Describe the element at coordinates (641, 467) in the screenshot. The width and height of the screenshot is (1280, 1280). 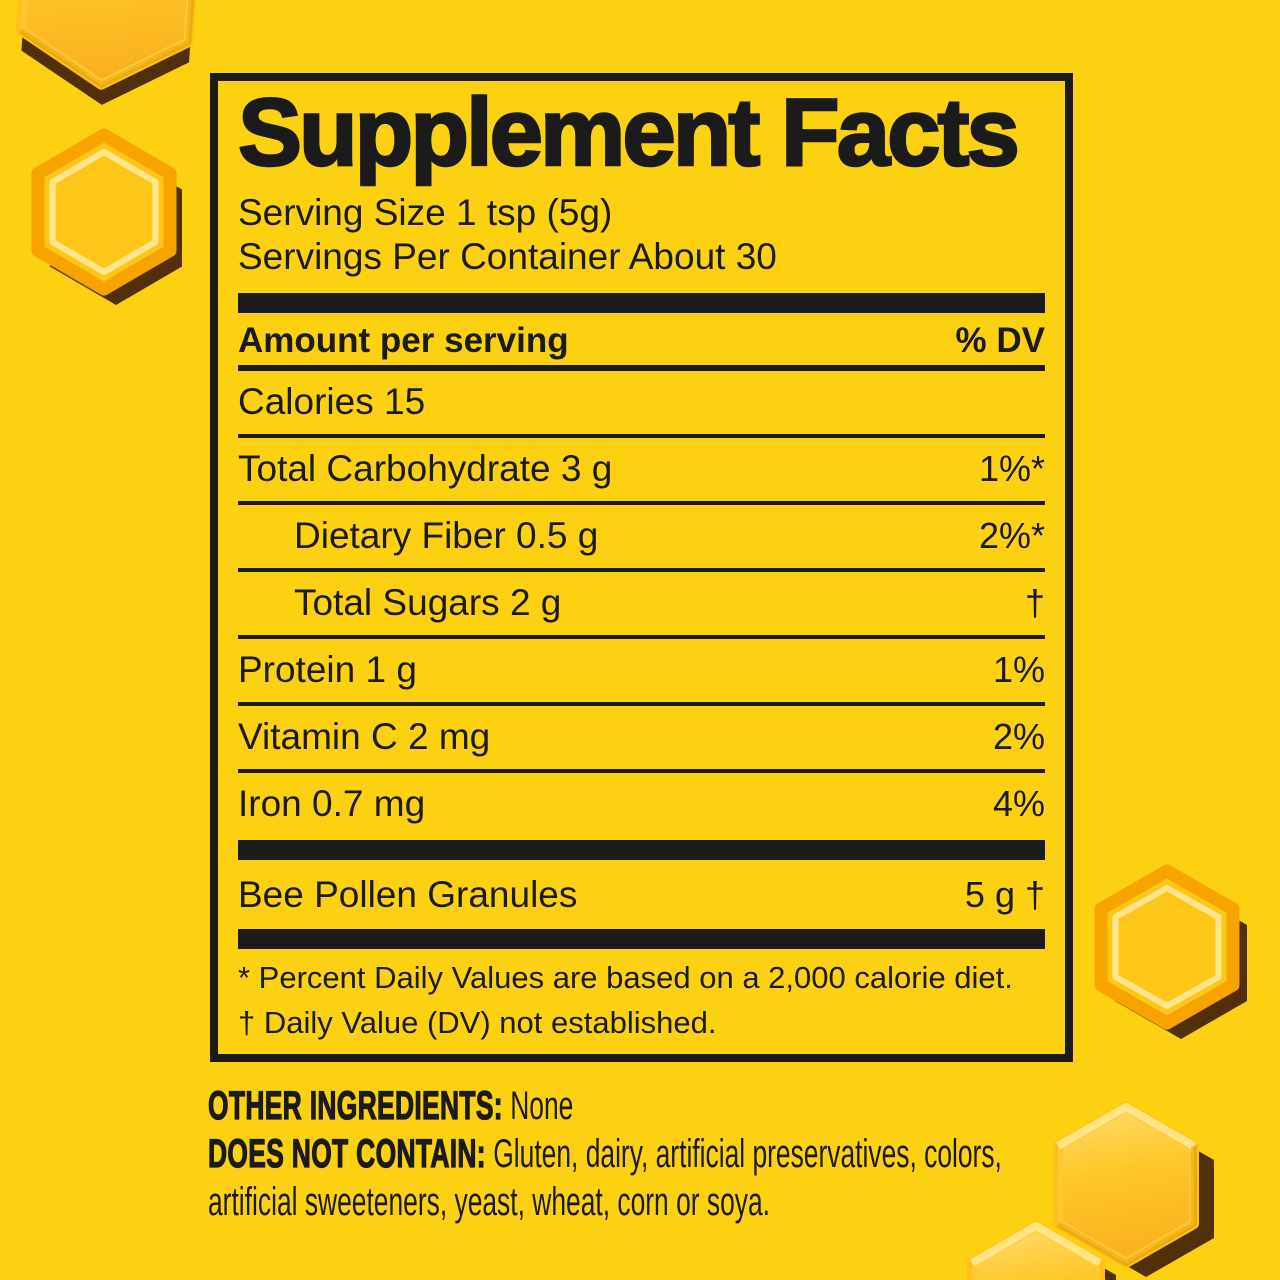
I see `nutrient-row-total-carbohydrate: Total Carbohydrate 3 g 1%*` at that location.